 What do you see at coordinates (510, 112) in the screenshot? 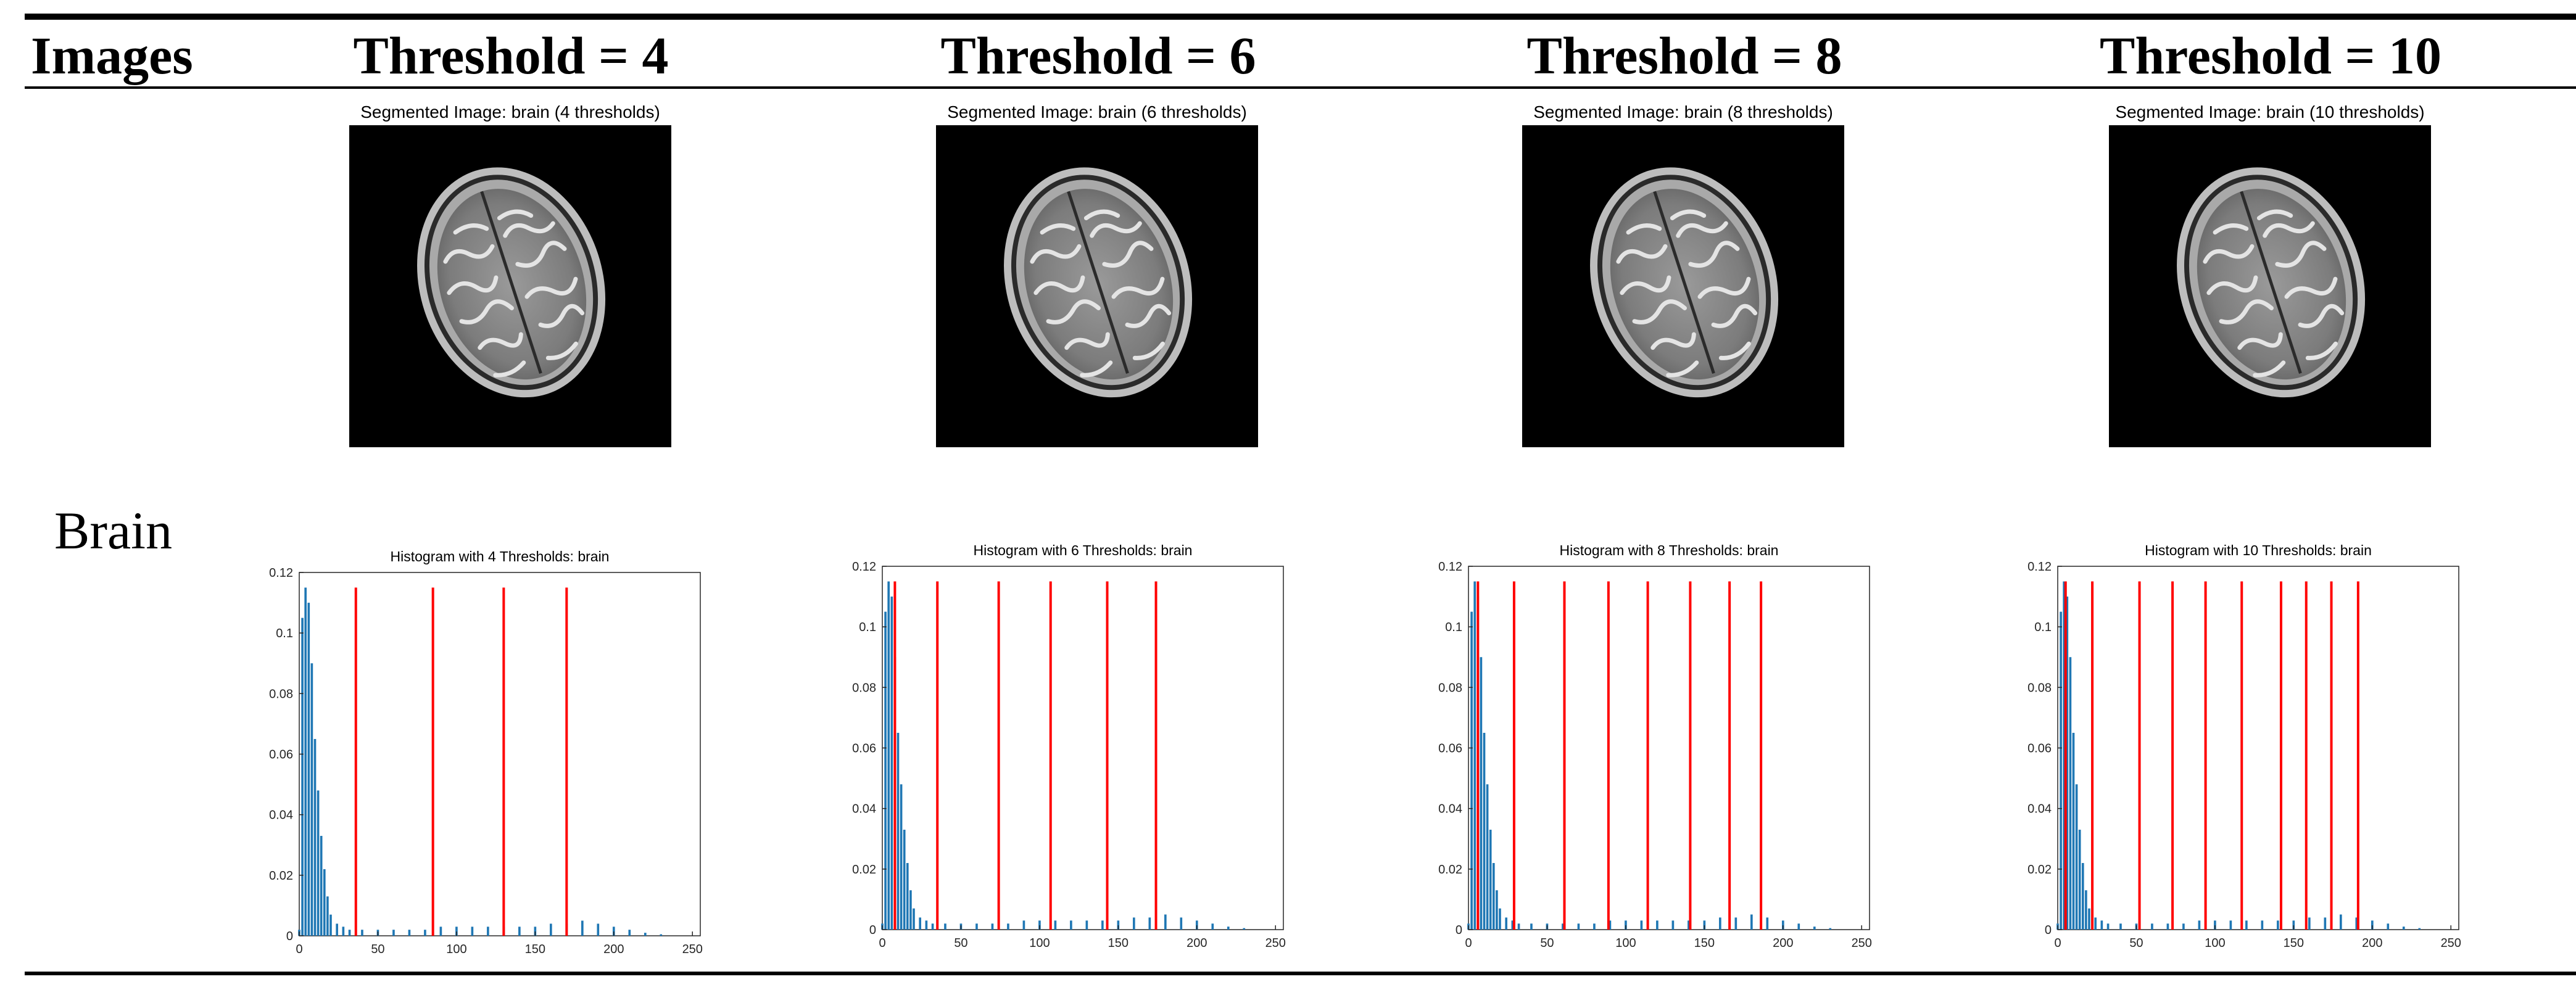
I see `segmented-image-title-4: Segmented Image: brain (4 thresholds)` at bounding box center [510, 112].